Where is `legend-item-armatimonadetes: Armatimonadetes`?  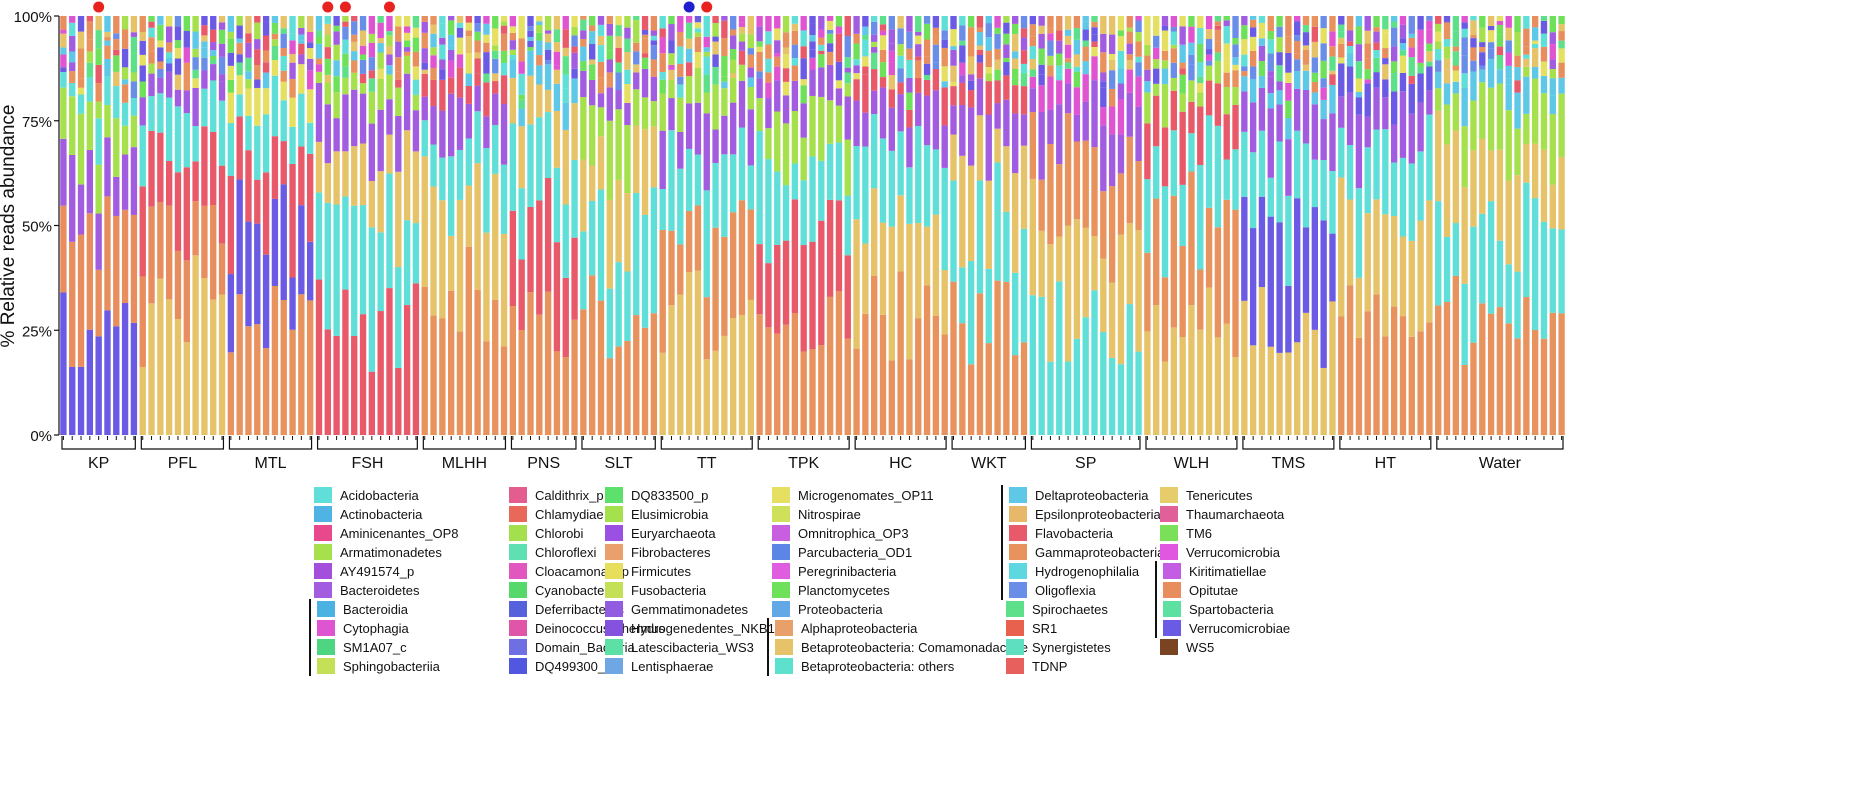 legend-item-armatimonadetes: Armatimonadetes is located at coordinates (378, 552).